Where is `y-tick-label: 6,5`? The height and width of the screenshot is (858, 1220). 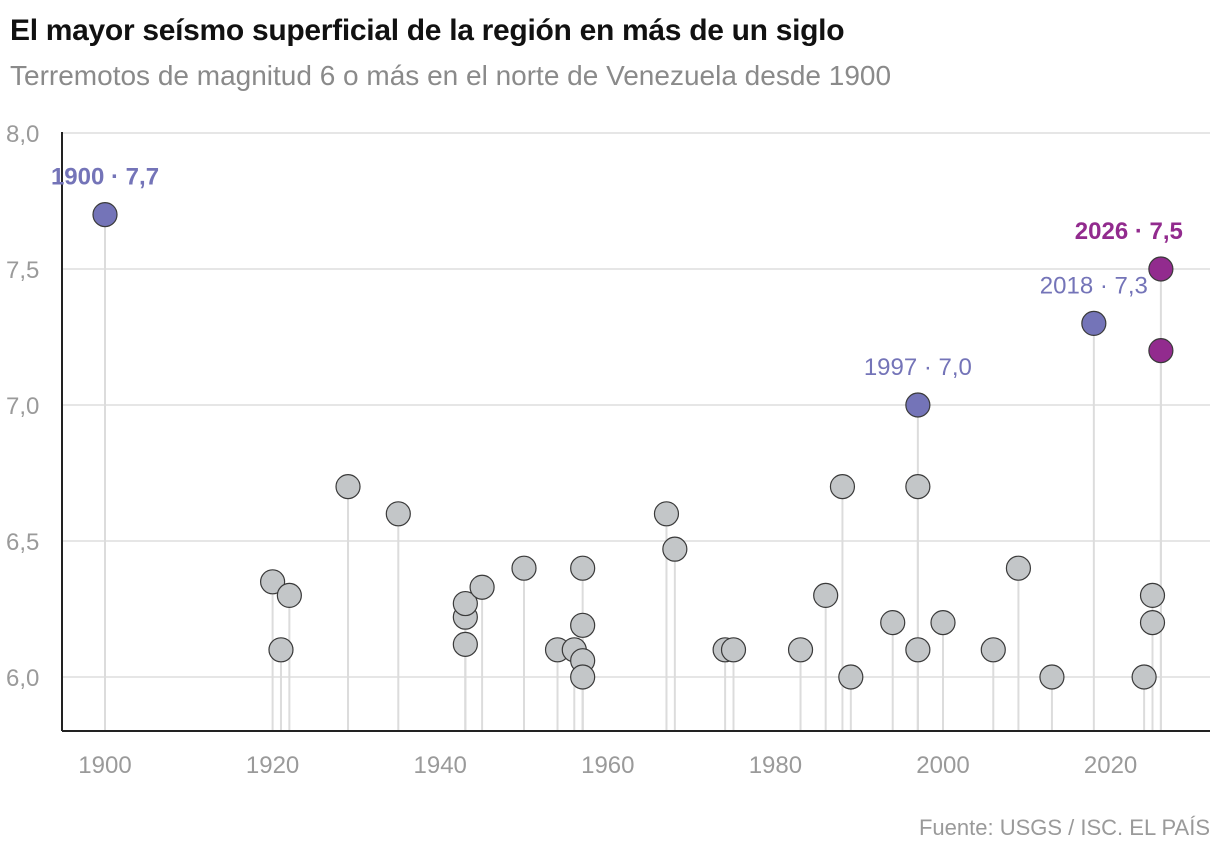
y-tick-label: 6,5 is located at coordinates (22, 542).